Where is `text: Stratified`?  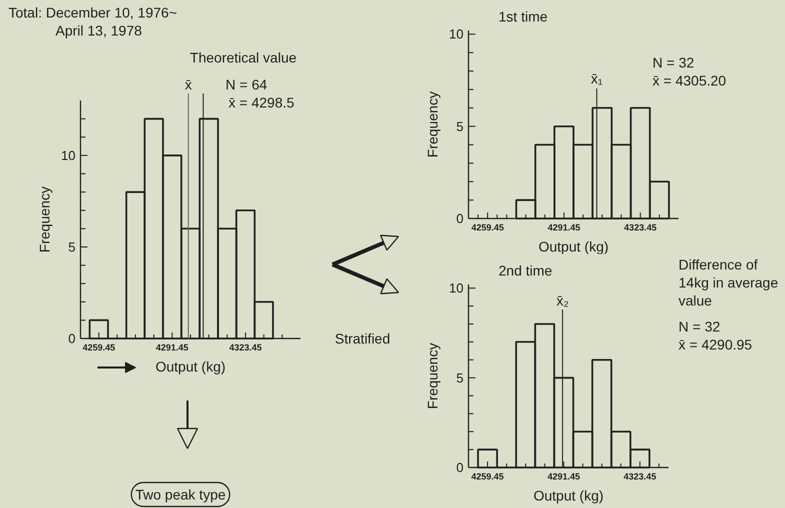 text: Stratified is located at coordinates (362, 338).